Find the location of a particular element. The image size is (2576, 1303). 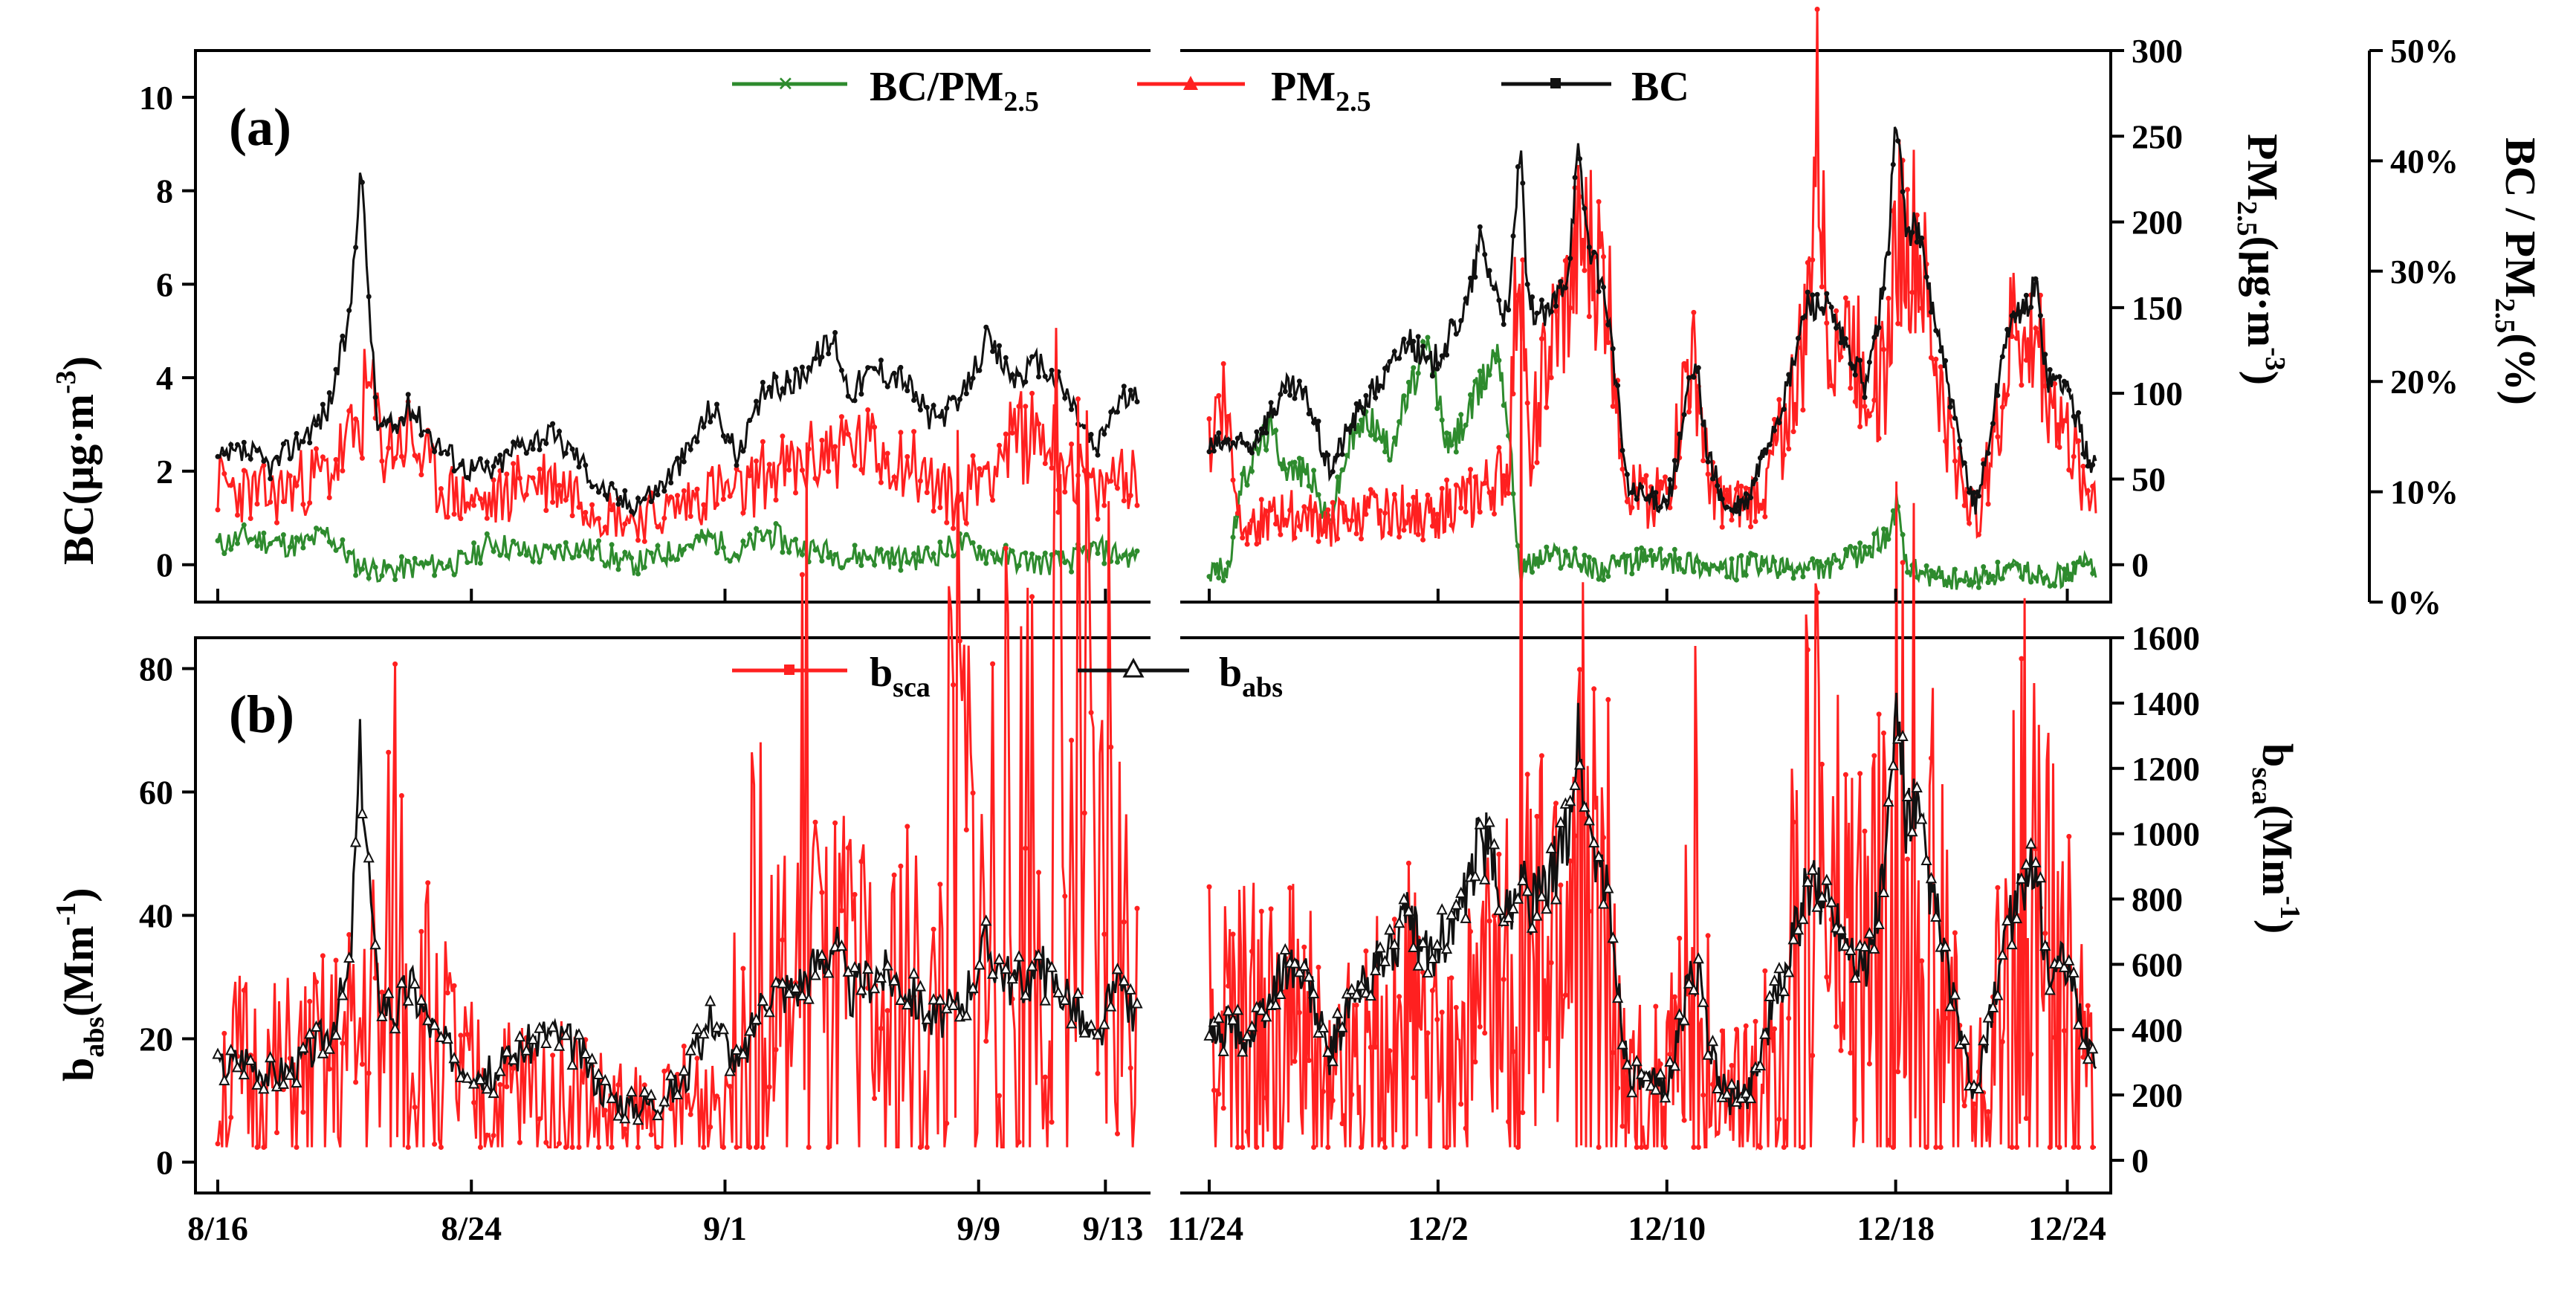

y-bsca-tick-label: 600 is located at coordinates (2157, 964).